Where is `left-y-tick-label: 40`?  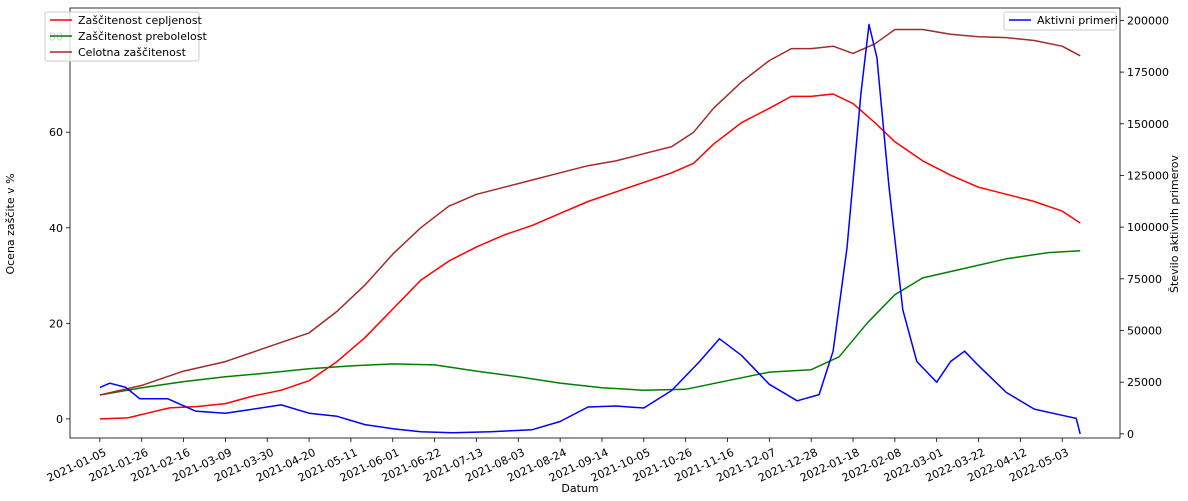 left-y-tick-label: 40 is located at coordinates (56, 228).